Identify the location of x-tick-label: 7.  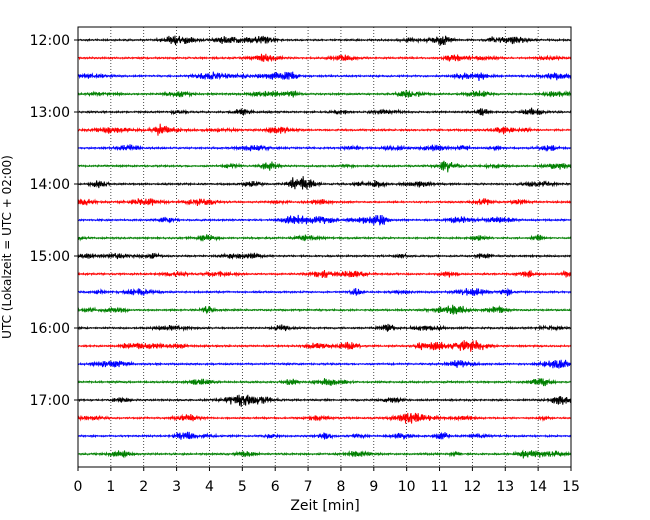
(308, 487).